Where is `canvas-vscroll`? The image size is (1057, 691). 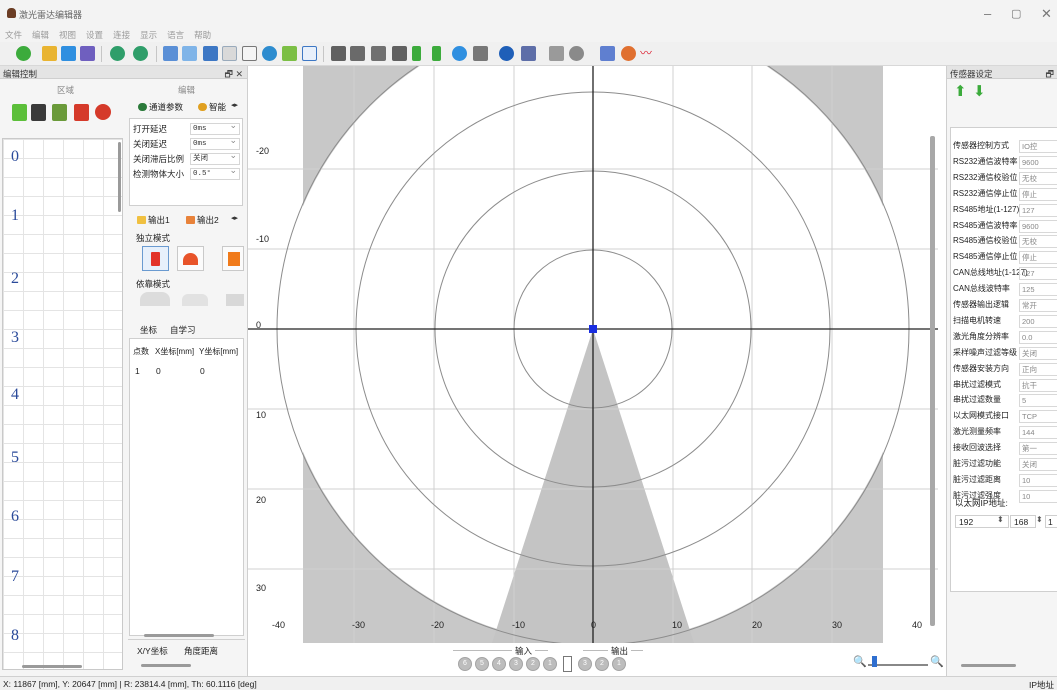
canvas-vscroll is located at coordinates (932, 381).